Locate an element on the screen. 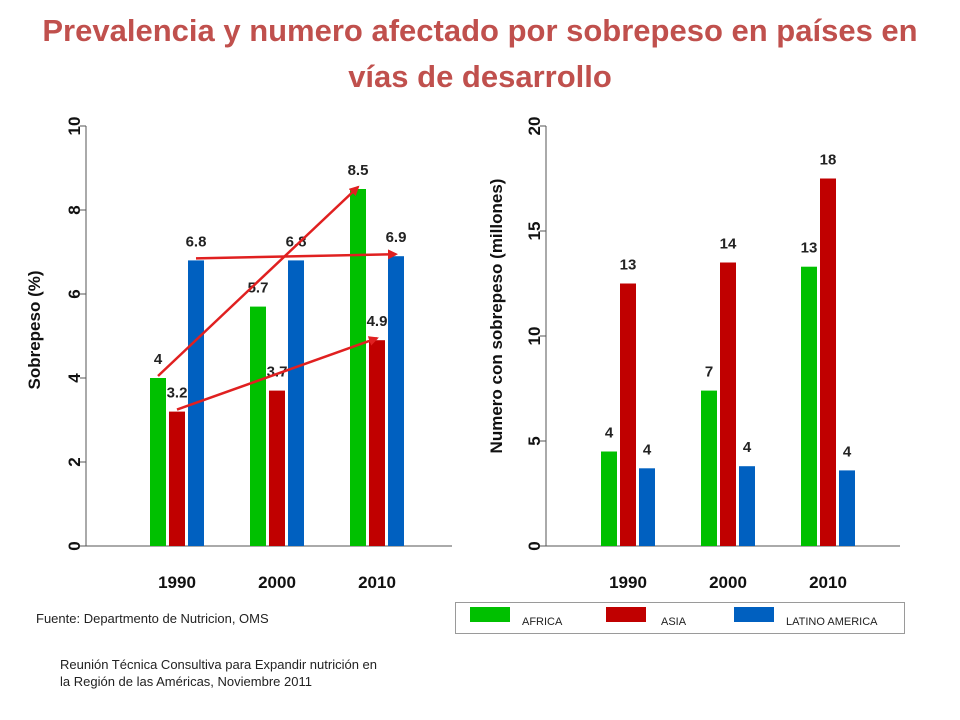 This screenshot has width=960, height=720. y-tick-label: 5 is located at coordinates (534, 440).